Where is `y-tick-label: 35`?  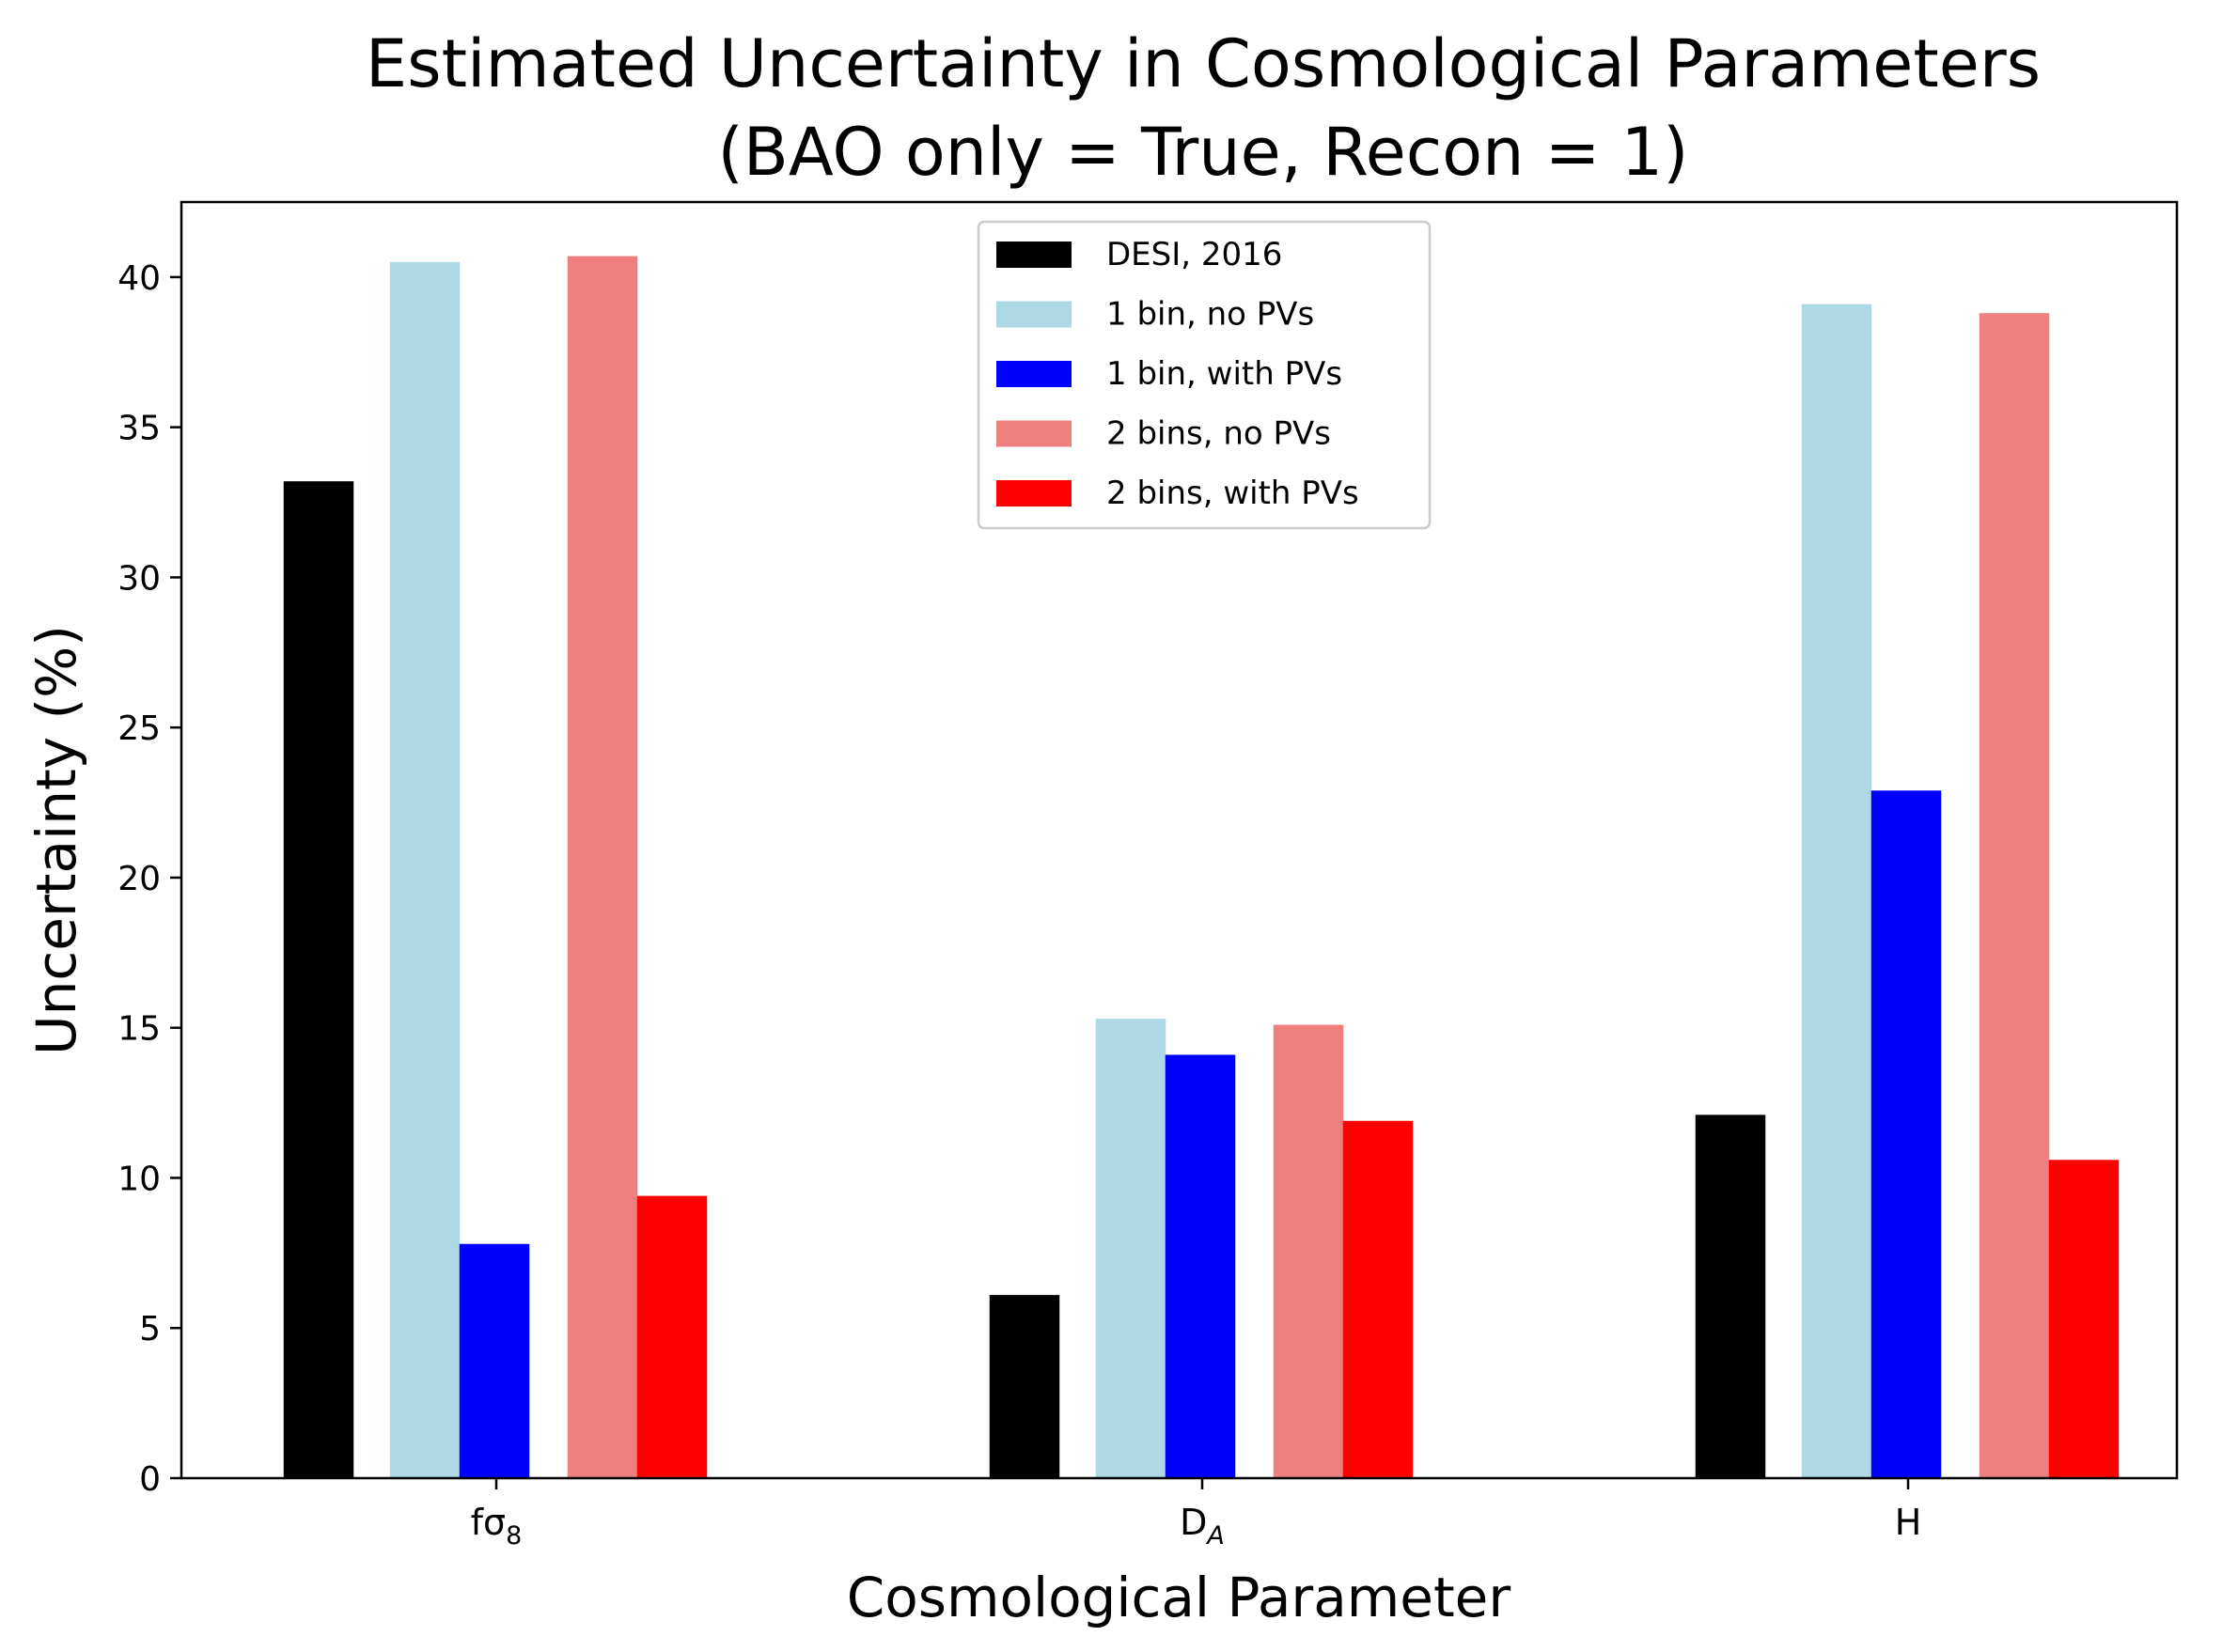
y-tick-label: 35 is located at coordinates (139, 429).